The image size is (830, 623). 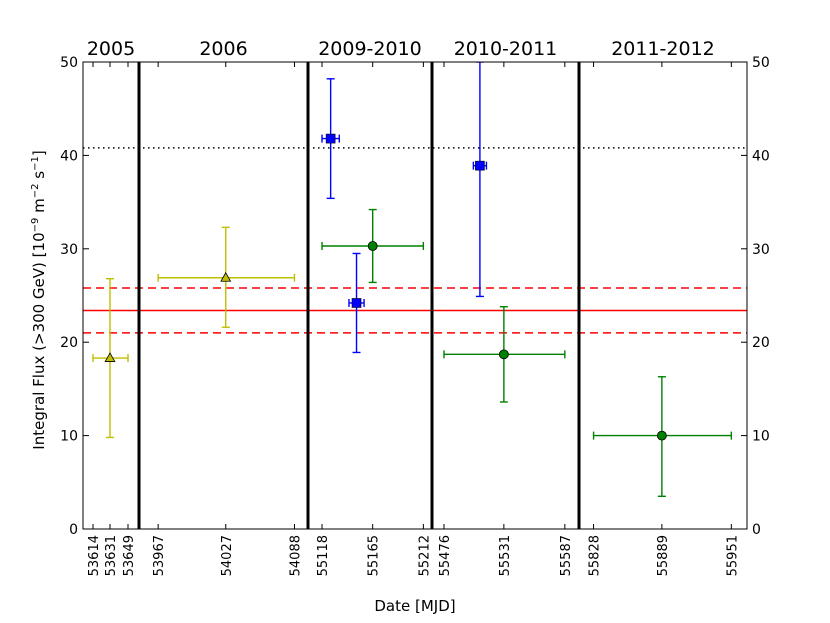 What do you see at coordinates (111, 49) in the screenshot?
I see `panel-title-2005: 2005` at bounding box center [111, 49].